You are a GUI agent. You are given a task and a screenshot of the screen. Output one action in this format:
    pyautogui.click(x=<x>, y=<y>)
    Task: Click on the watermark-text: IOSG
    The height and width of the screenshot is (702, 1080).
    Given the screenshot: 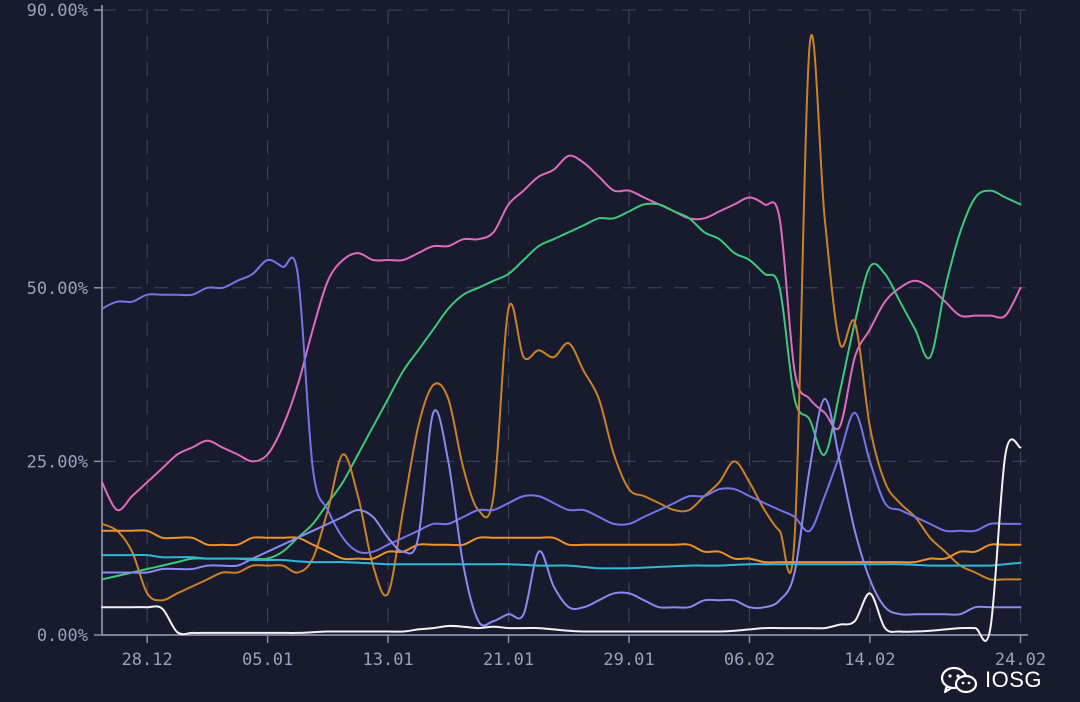 What is the action you would take?
    pyautogui.click(x=1013, y=679)
    